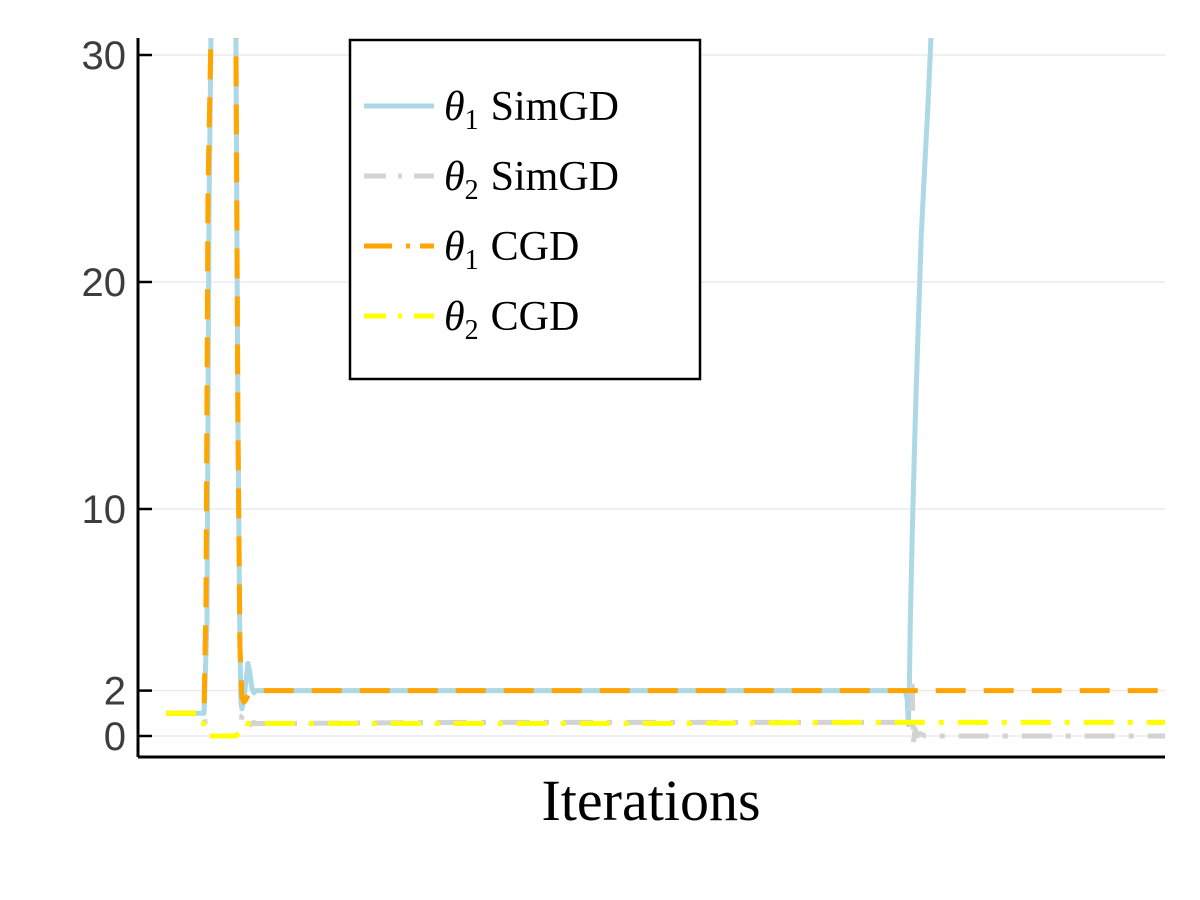 The height and width of the screenshot is (900, 1200). Describe the element at coordinates (531, 110) in the screenshot. I see `legend-label-1: θ1 SimGD` at that location.